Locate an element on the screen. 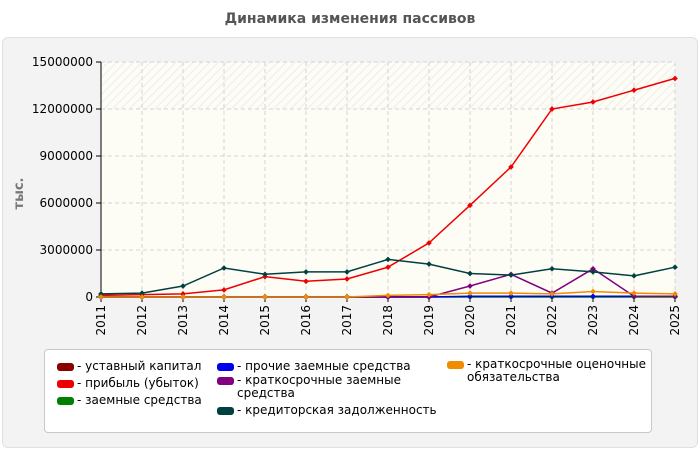  x-tick-label: 2014 is located at coordinates (224, 320).